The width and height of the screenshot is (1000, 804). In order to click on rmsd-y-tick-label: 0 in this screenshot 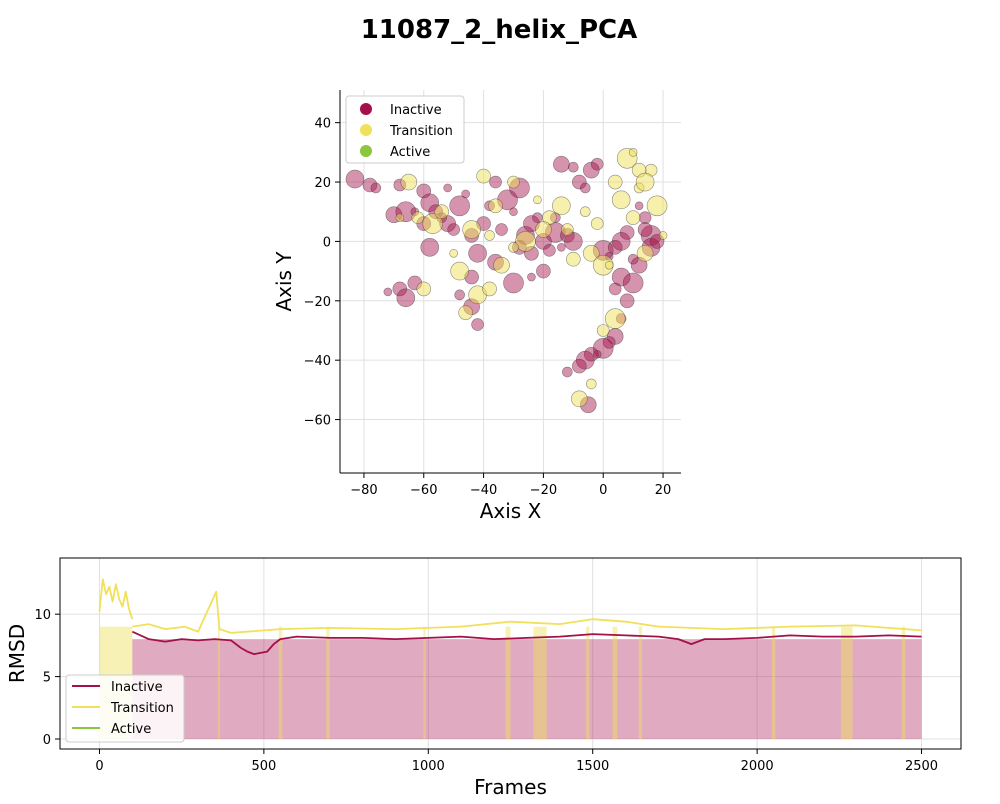, I will do `click(47, 740)`.